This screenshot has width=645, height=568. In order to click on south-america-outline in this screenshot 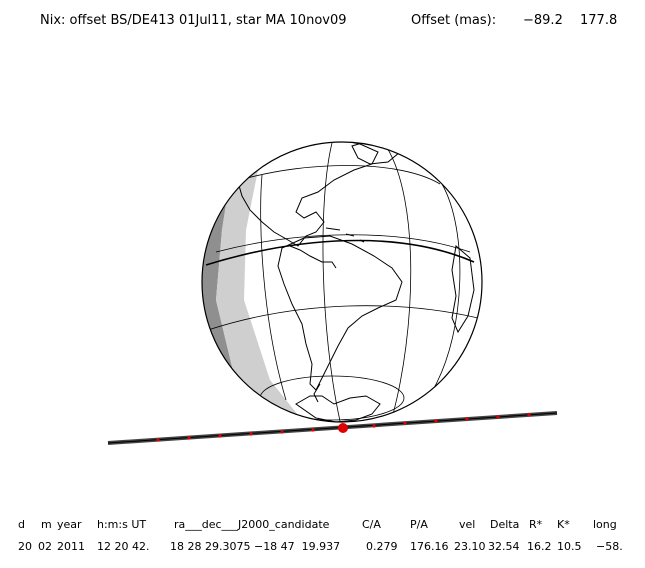, I will do `click(340, 313)`.